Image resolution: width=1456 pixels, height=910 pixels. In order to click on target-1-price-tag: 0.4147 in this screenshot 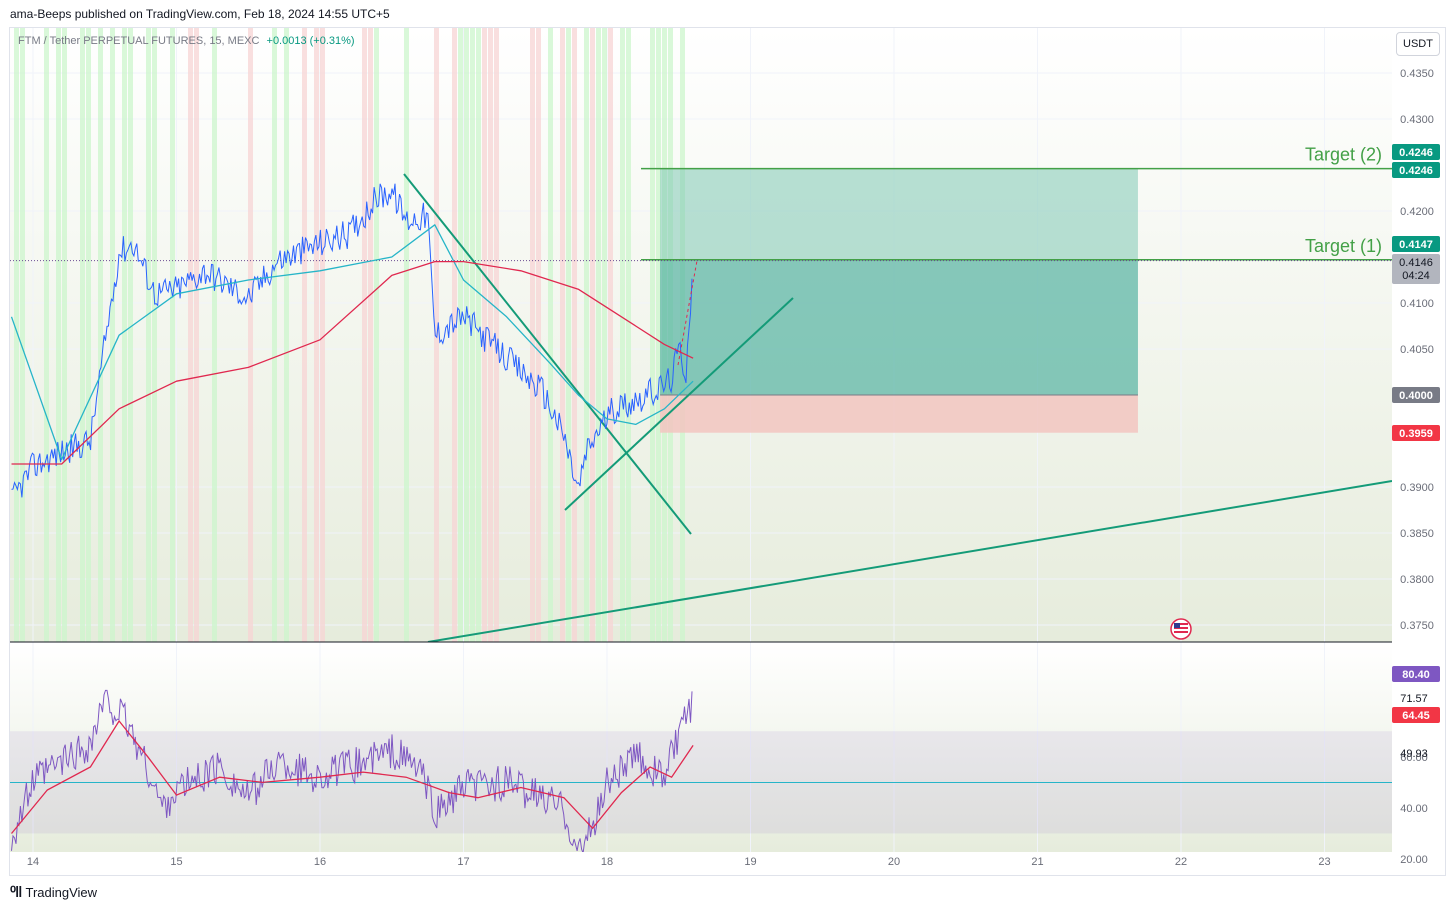, I will do `click(1416, 245)`.